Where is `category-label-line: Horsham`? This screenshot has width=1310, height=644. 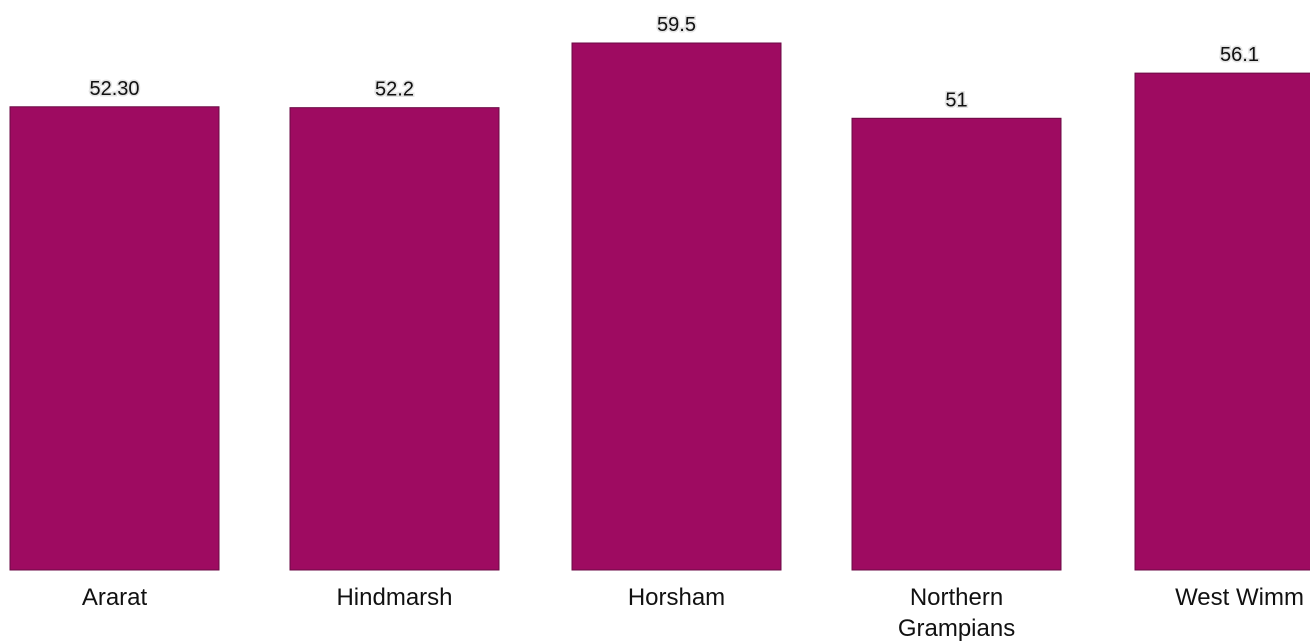
category-label-line: Horsham is located at coordinates (676, 597).